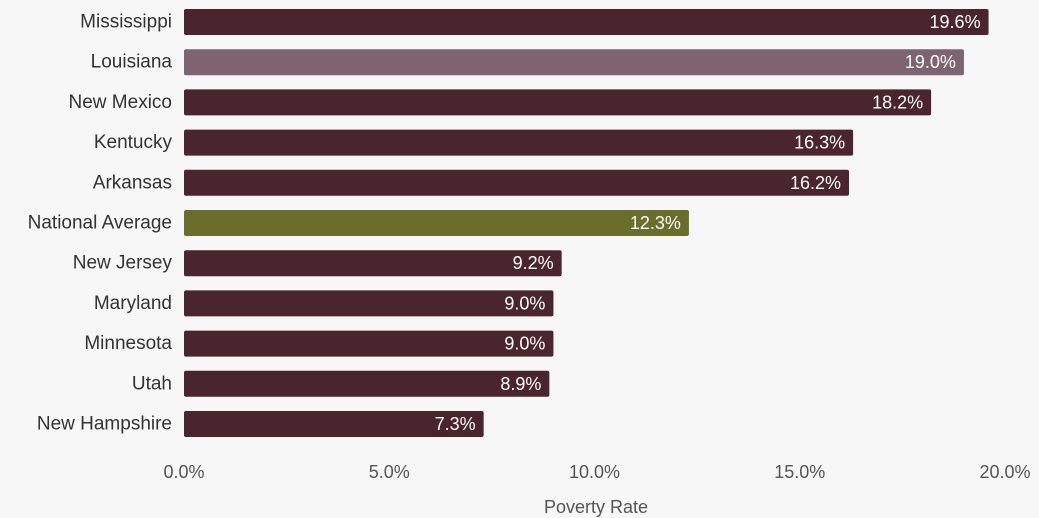 Image resolution: width=1039 pixels, height=518 pixels. What do you see at coordinates (369, 343) in the screenshot?
I see `bar-minnesota` at bounding box center [369, 343].